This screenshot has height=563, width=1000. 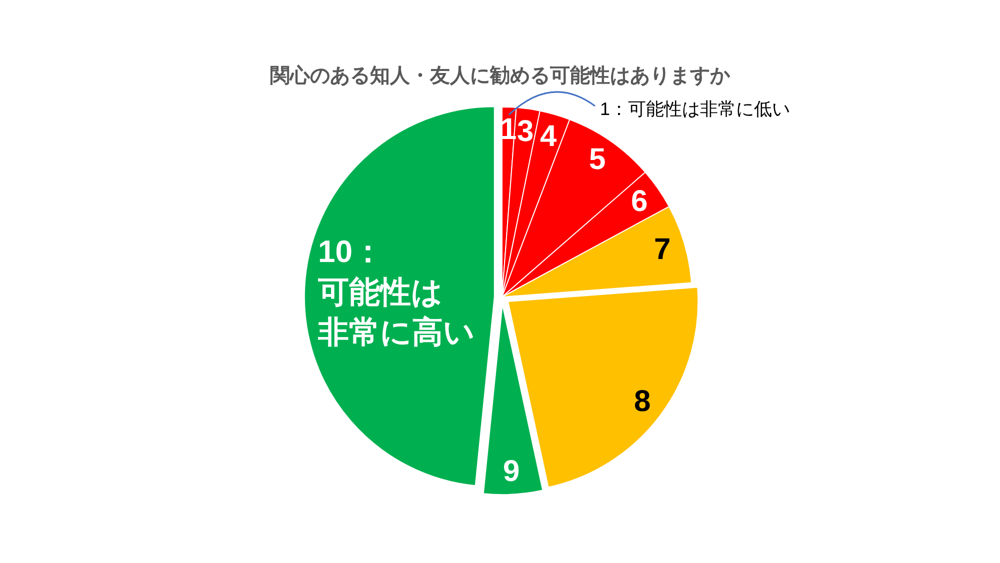 I want to click on slice-label: 10：可能性は非常に高い, so click(x=396, y=292).